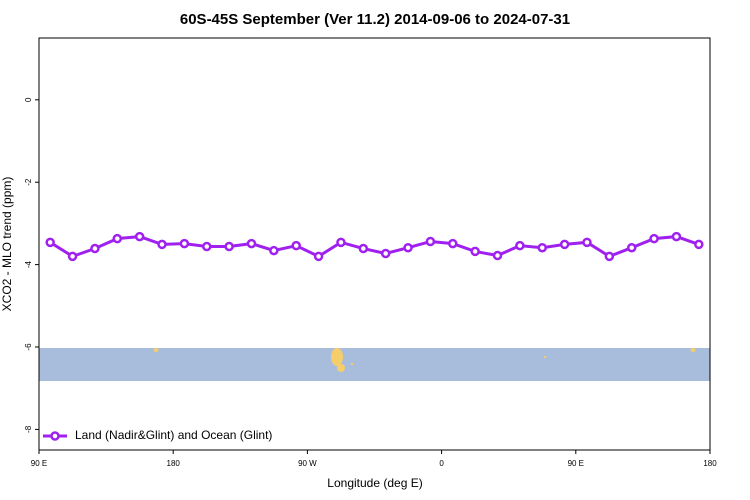 The width and height of the screenshot is (750, 500). What do you see at coordinates (374, 364) in the screenshot?
I see `ocean-band` at bounding box center [374, 364].